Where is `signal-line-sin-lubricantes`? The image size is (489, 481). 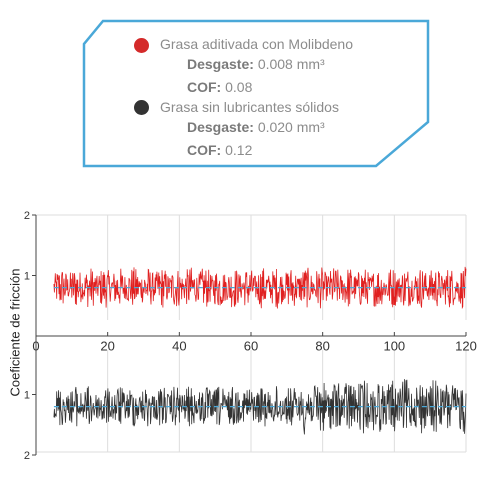 signal-line-sin-lubricantes is located at coordinates (260, 407).